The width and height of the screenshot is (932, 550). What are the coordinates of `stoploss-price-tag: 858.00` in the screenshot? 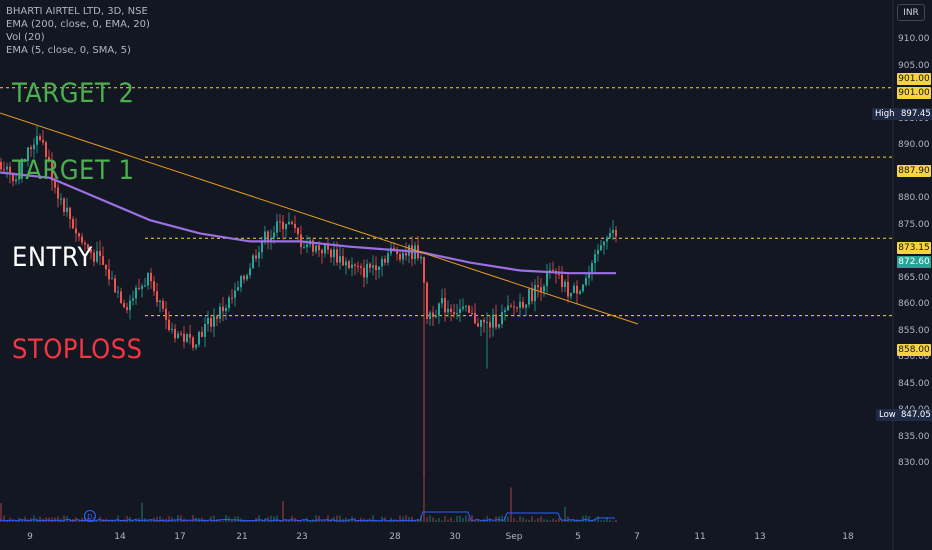 It's located at (914, 350).